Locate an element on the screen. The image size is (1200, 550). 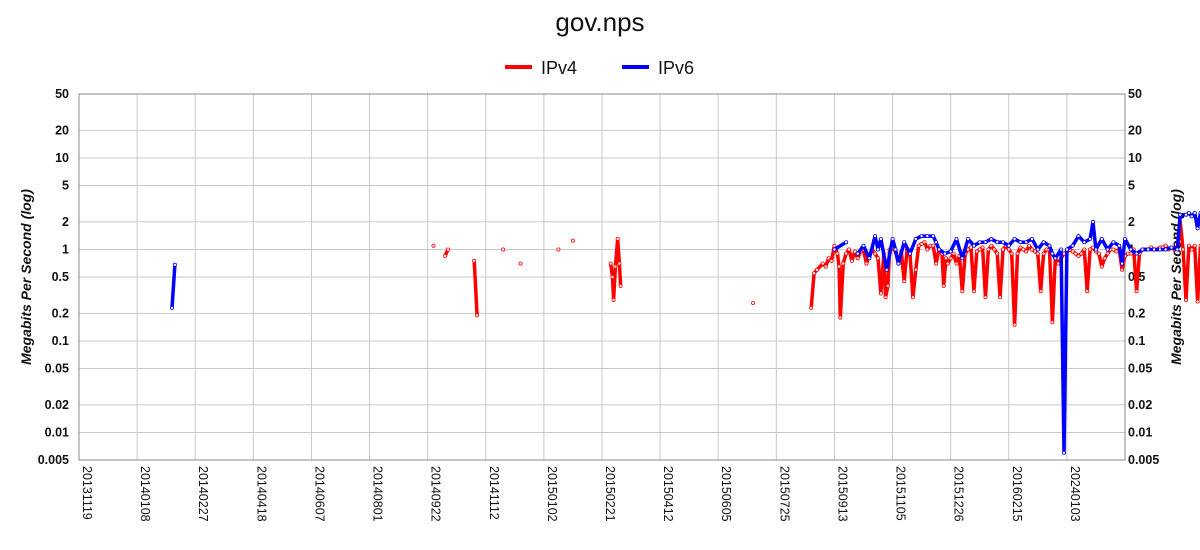
y-axis-label-left: Megabits Per Second (log) is located at coordinates (26, 277).